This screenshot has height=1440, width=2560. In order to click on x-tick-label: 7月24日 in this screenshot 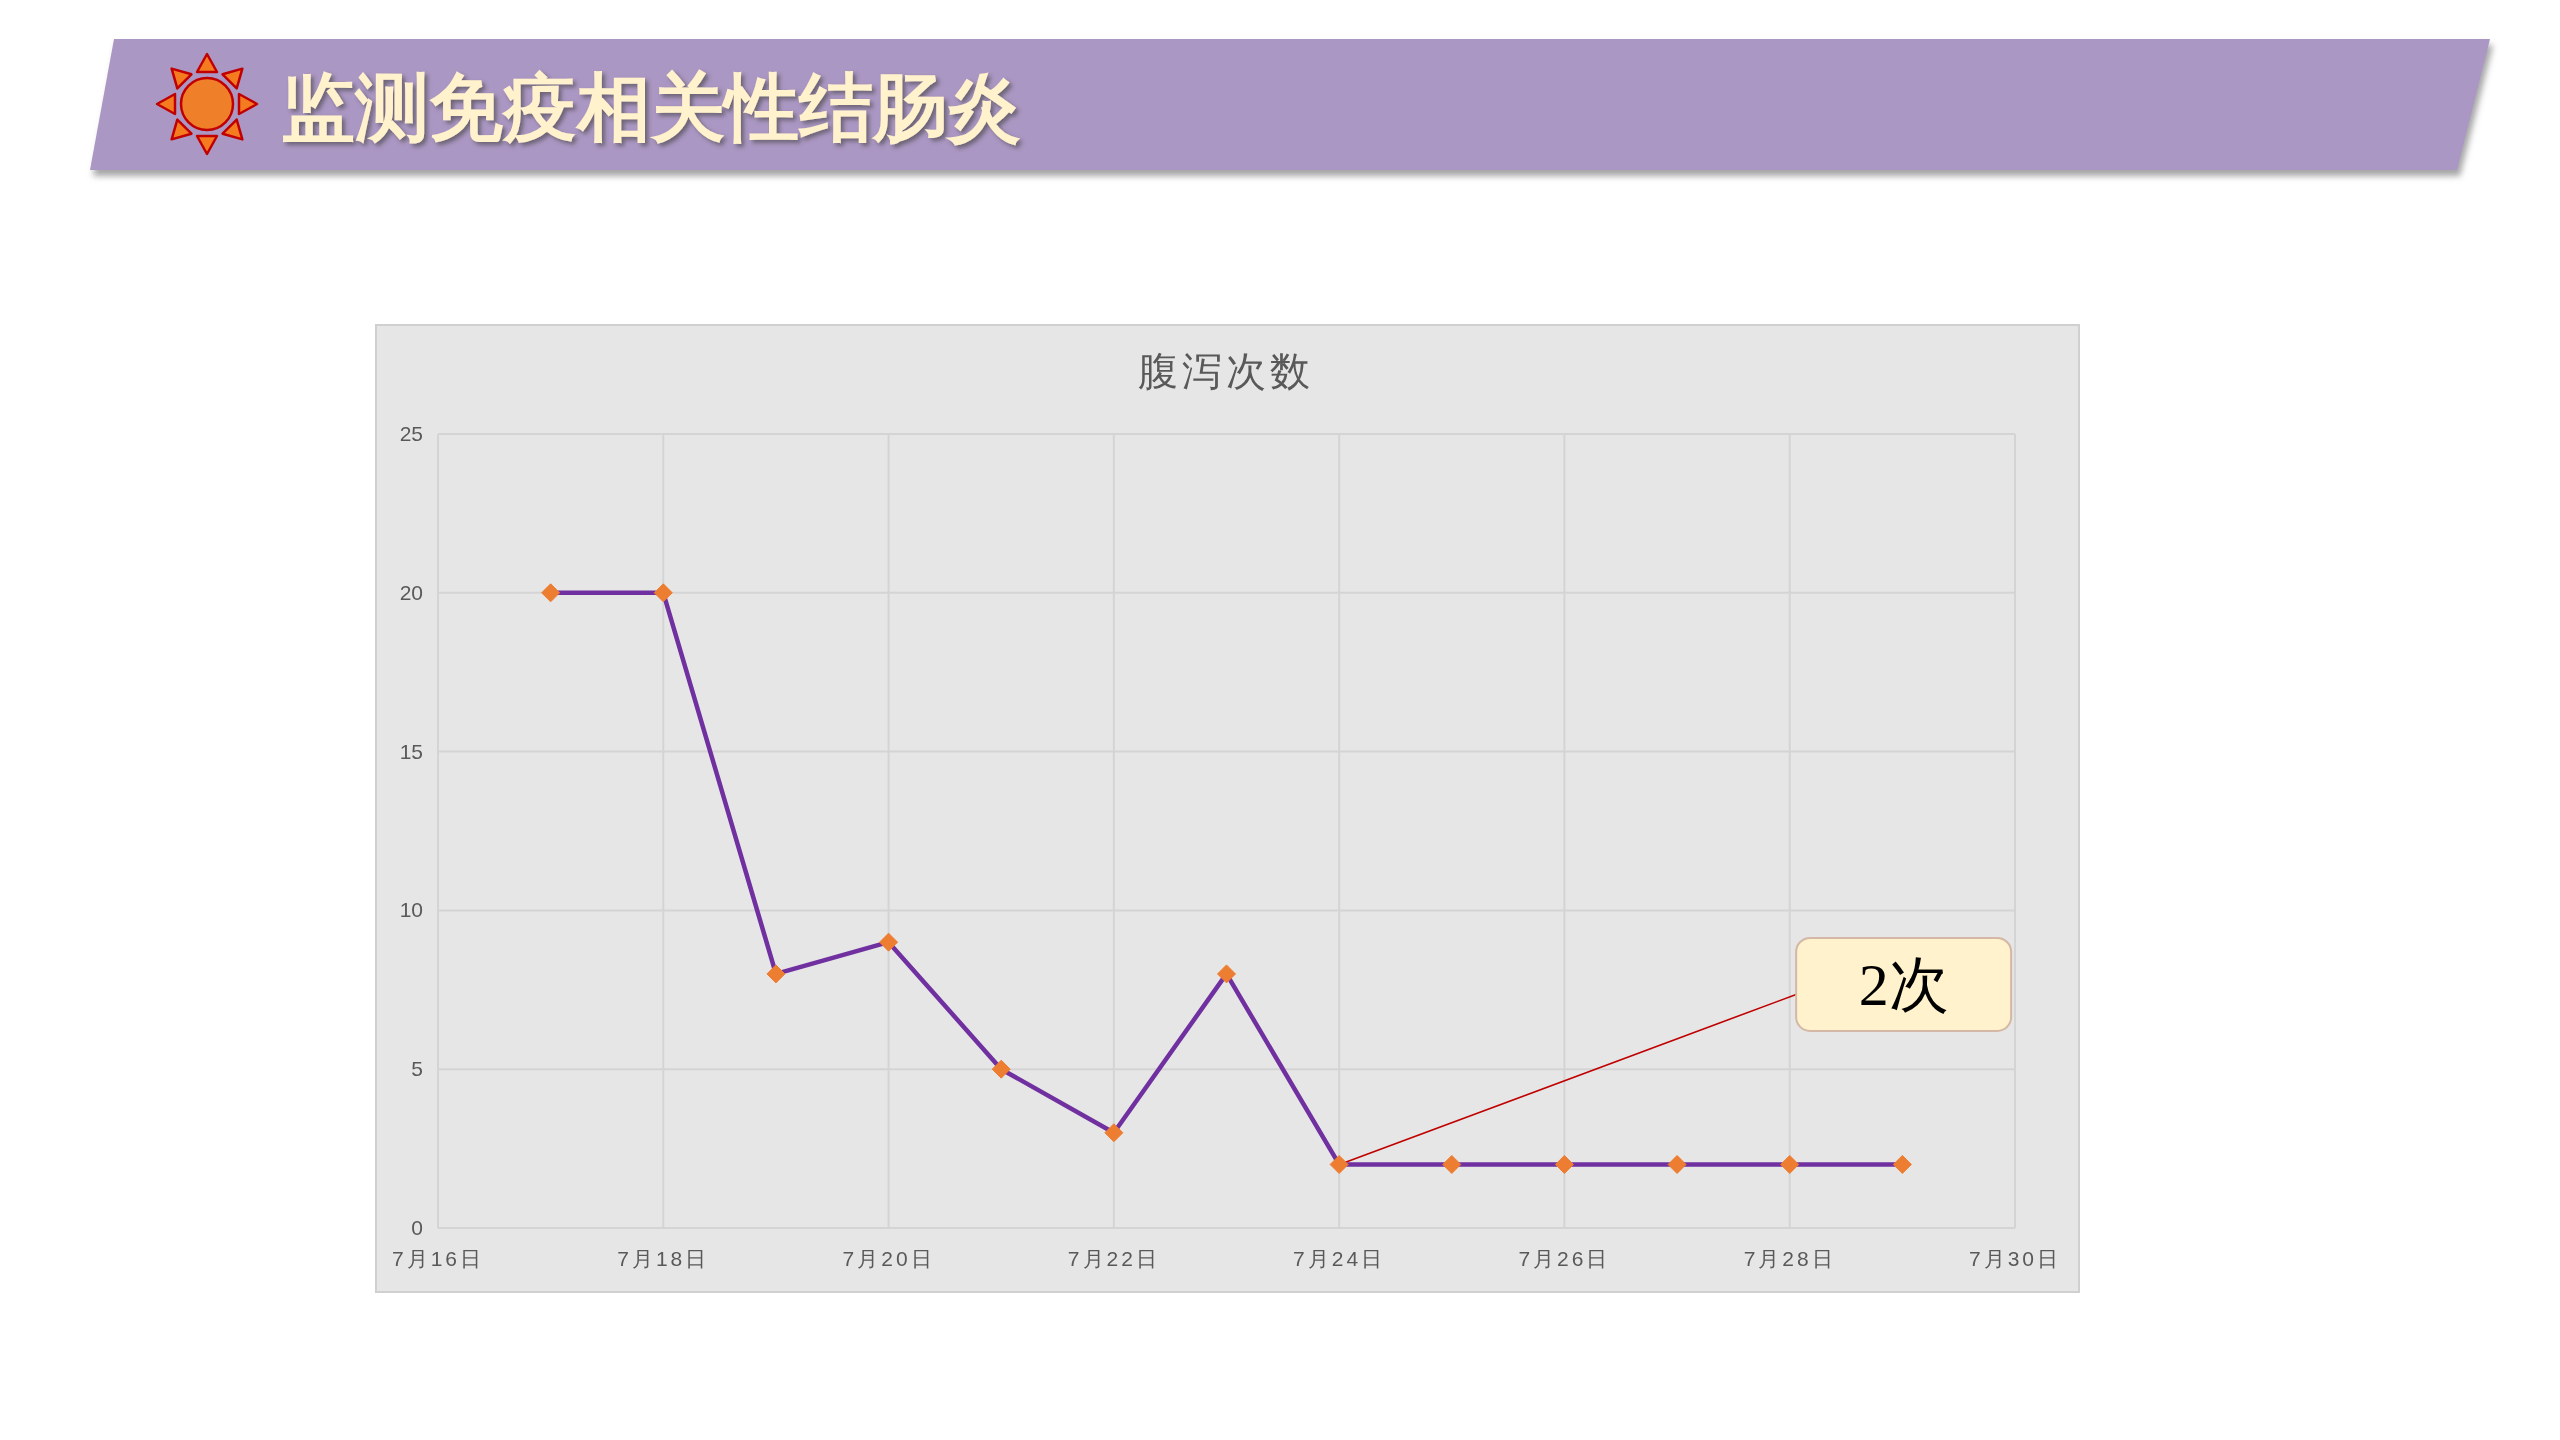, I will do `click(1339, 1258)`.